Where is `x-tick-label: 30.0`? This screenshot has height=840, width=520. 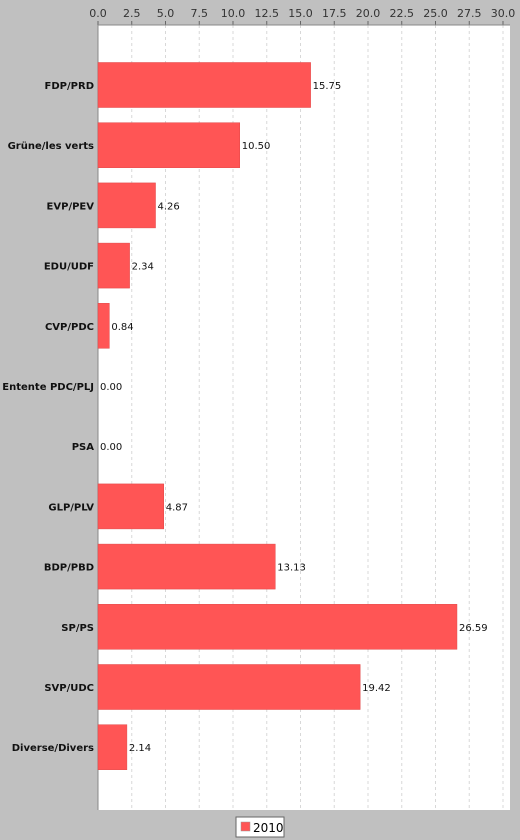
x-tick-label: 30.0 is located at coordinates (503, 13).